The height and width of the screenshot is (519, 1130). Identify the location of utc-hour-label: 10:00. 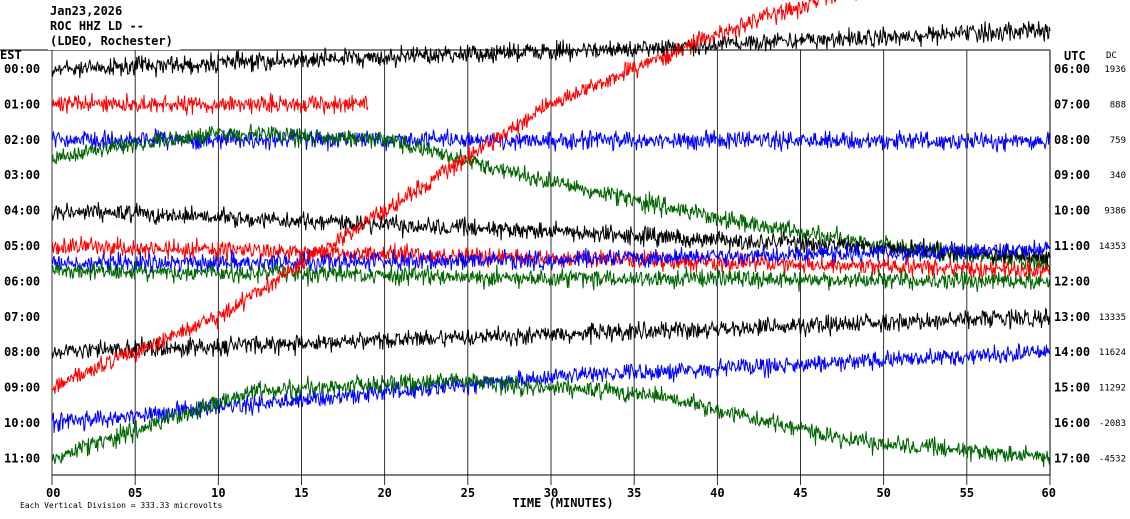
(1072, 211).